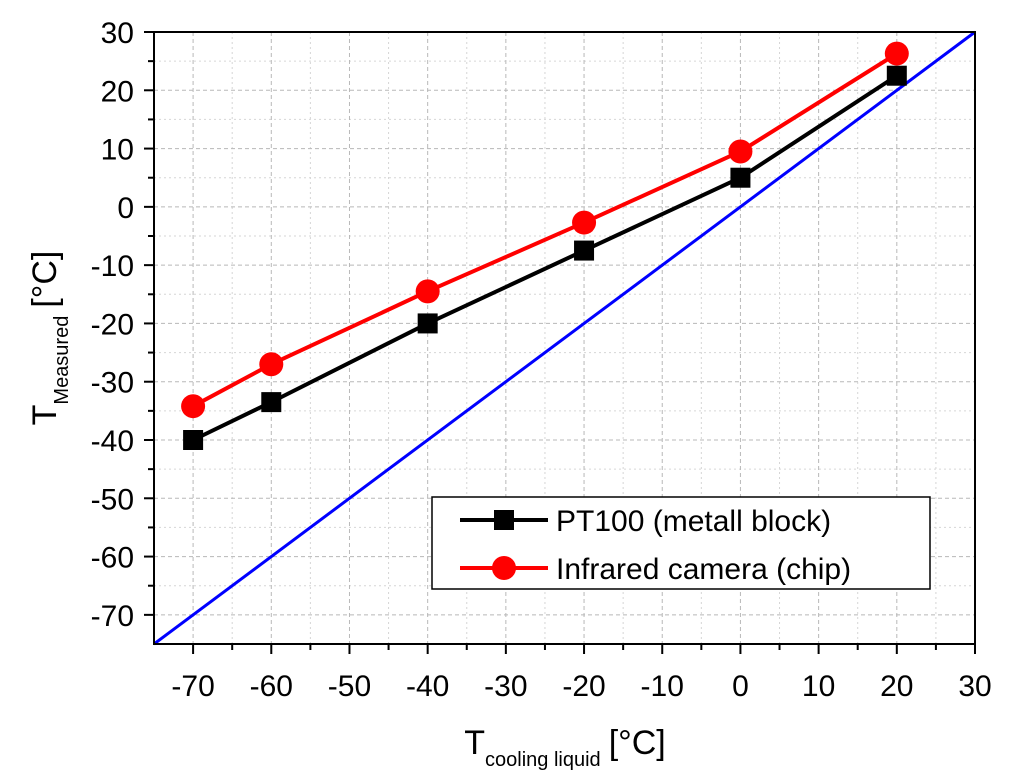 This screenshot has width=1016, height=782. I want to click on legend-label-pt100: PT100 (metall block), so click(693, 521).